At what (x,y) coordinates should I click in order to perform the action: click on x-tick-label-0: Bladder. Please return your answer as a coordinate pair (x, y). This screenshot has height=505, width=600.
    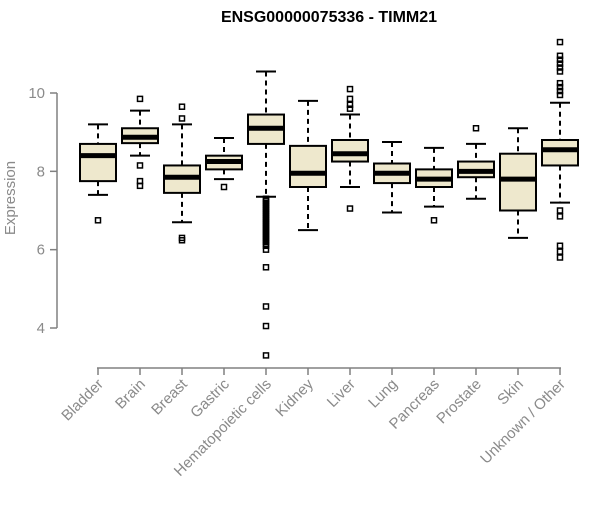
    Looking at the image, I should click on (82, 400).